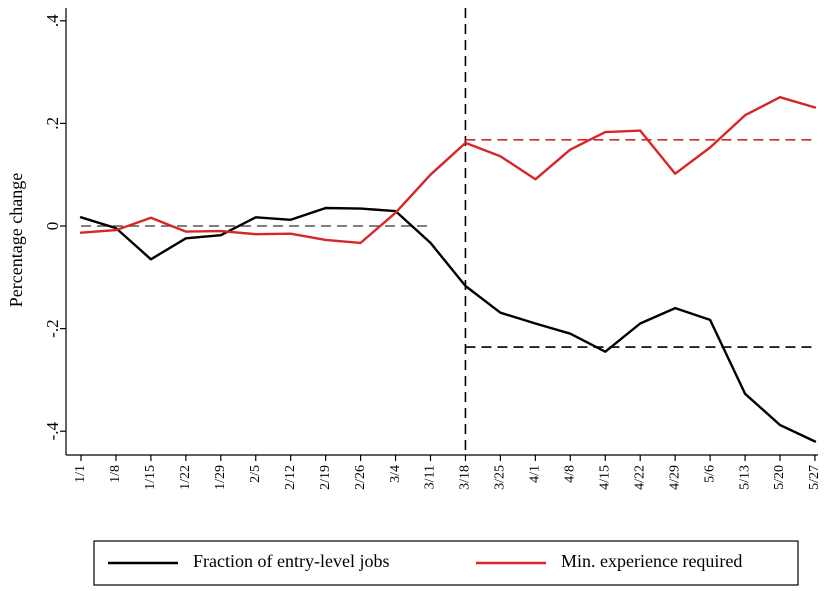 This screenshot has height=591, width=825. I want to click on legend-box, so click(446, 563).